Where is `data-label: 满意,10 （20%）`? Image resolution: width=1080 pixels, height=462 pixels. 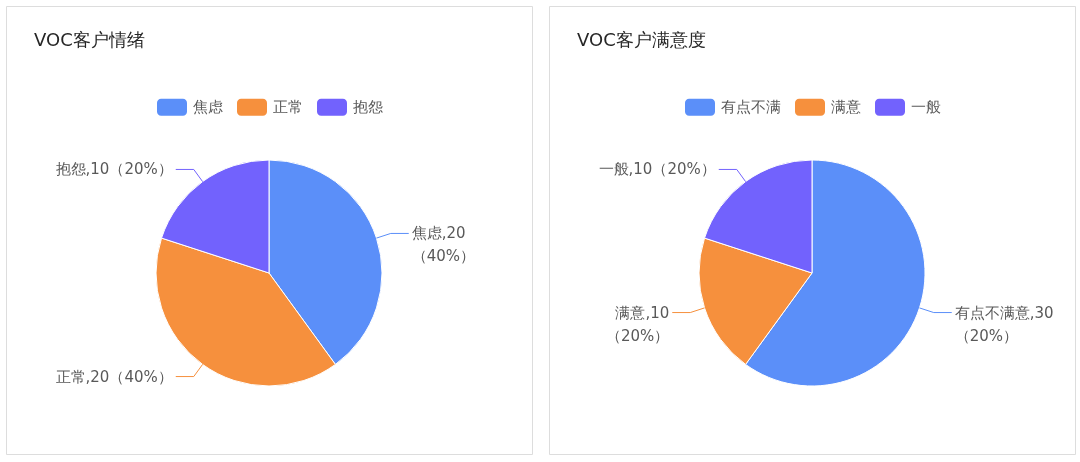
data-label: 满意,10 （20%） is located at coordinates (637, 324).